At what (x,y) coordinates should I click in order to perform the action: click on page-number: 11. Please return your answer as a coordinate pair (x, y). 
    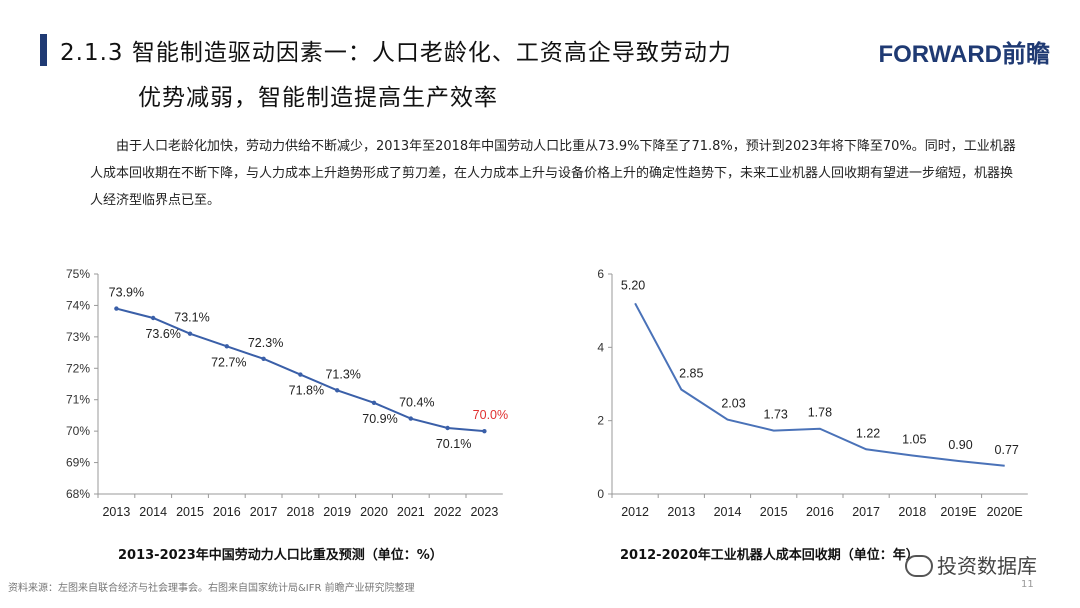
    Looking at the image, I should click on (1027, 584).